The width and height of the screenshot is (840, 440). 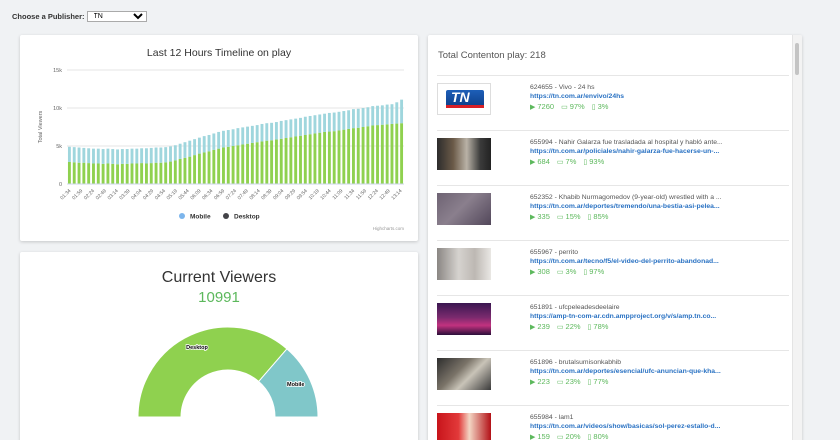 I want to click on mobile-stat: ▯ 77%, so click(x=598, y=381).